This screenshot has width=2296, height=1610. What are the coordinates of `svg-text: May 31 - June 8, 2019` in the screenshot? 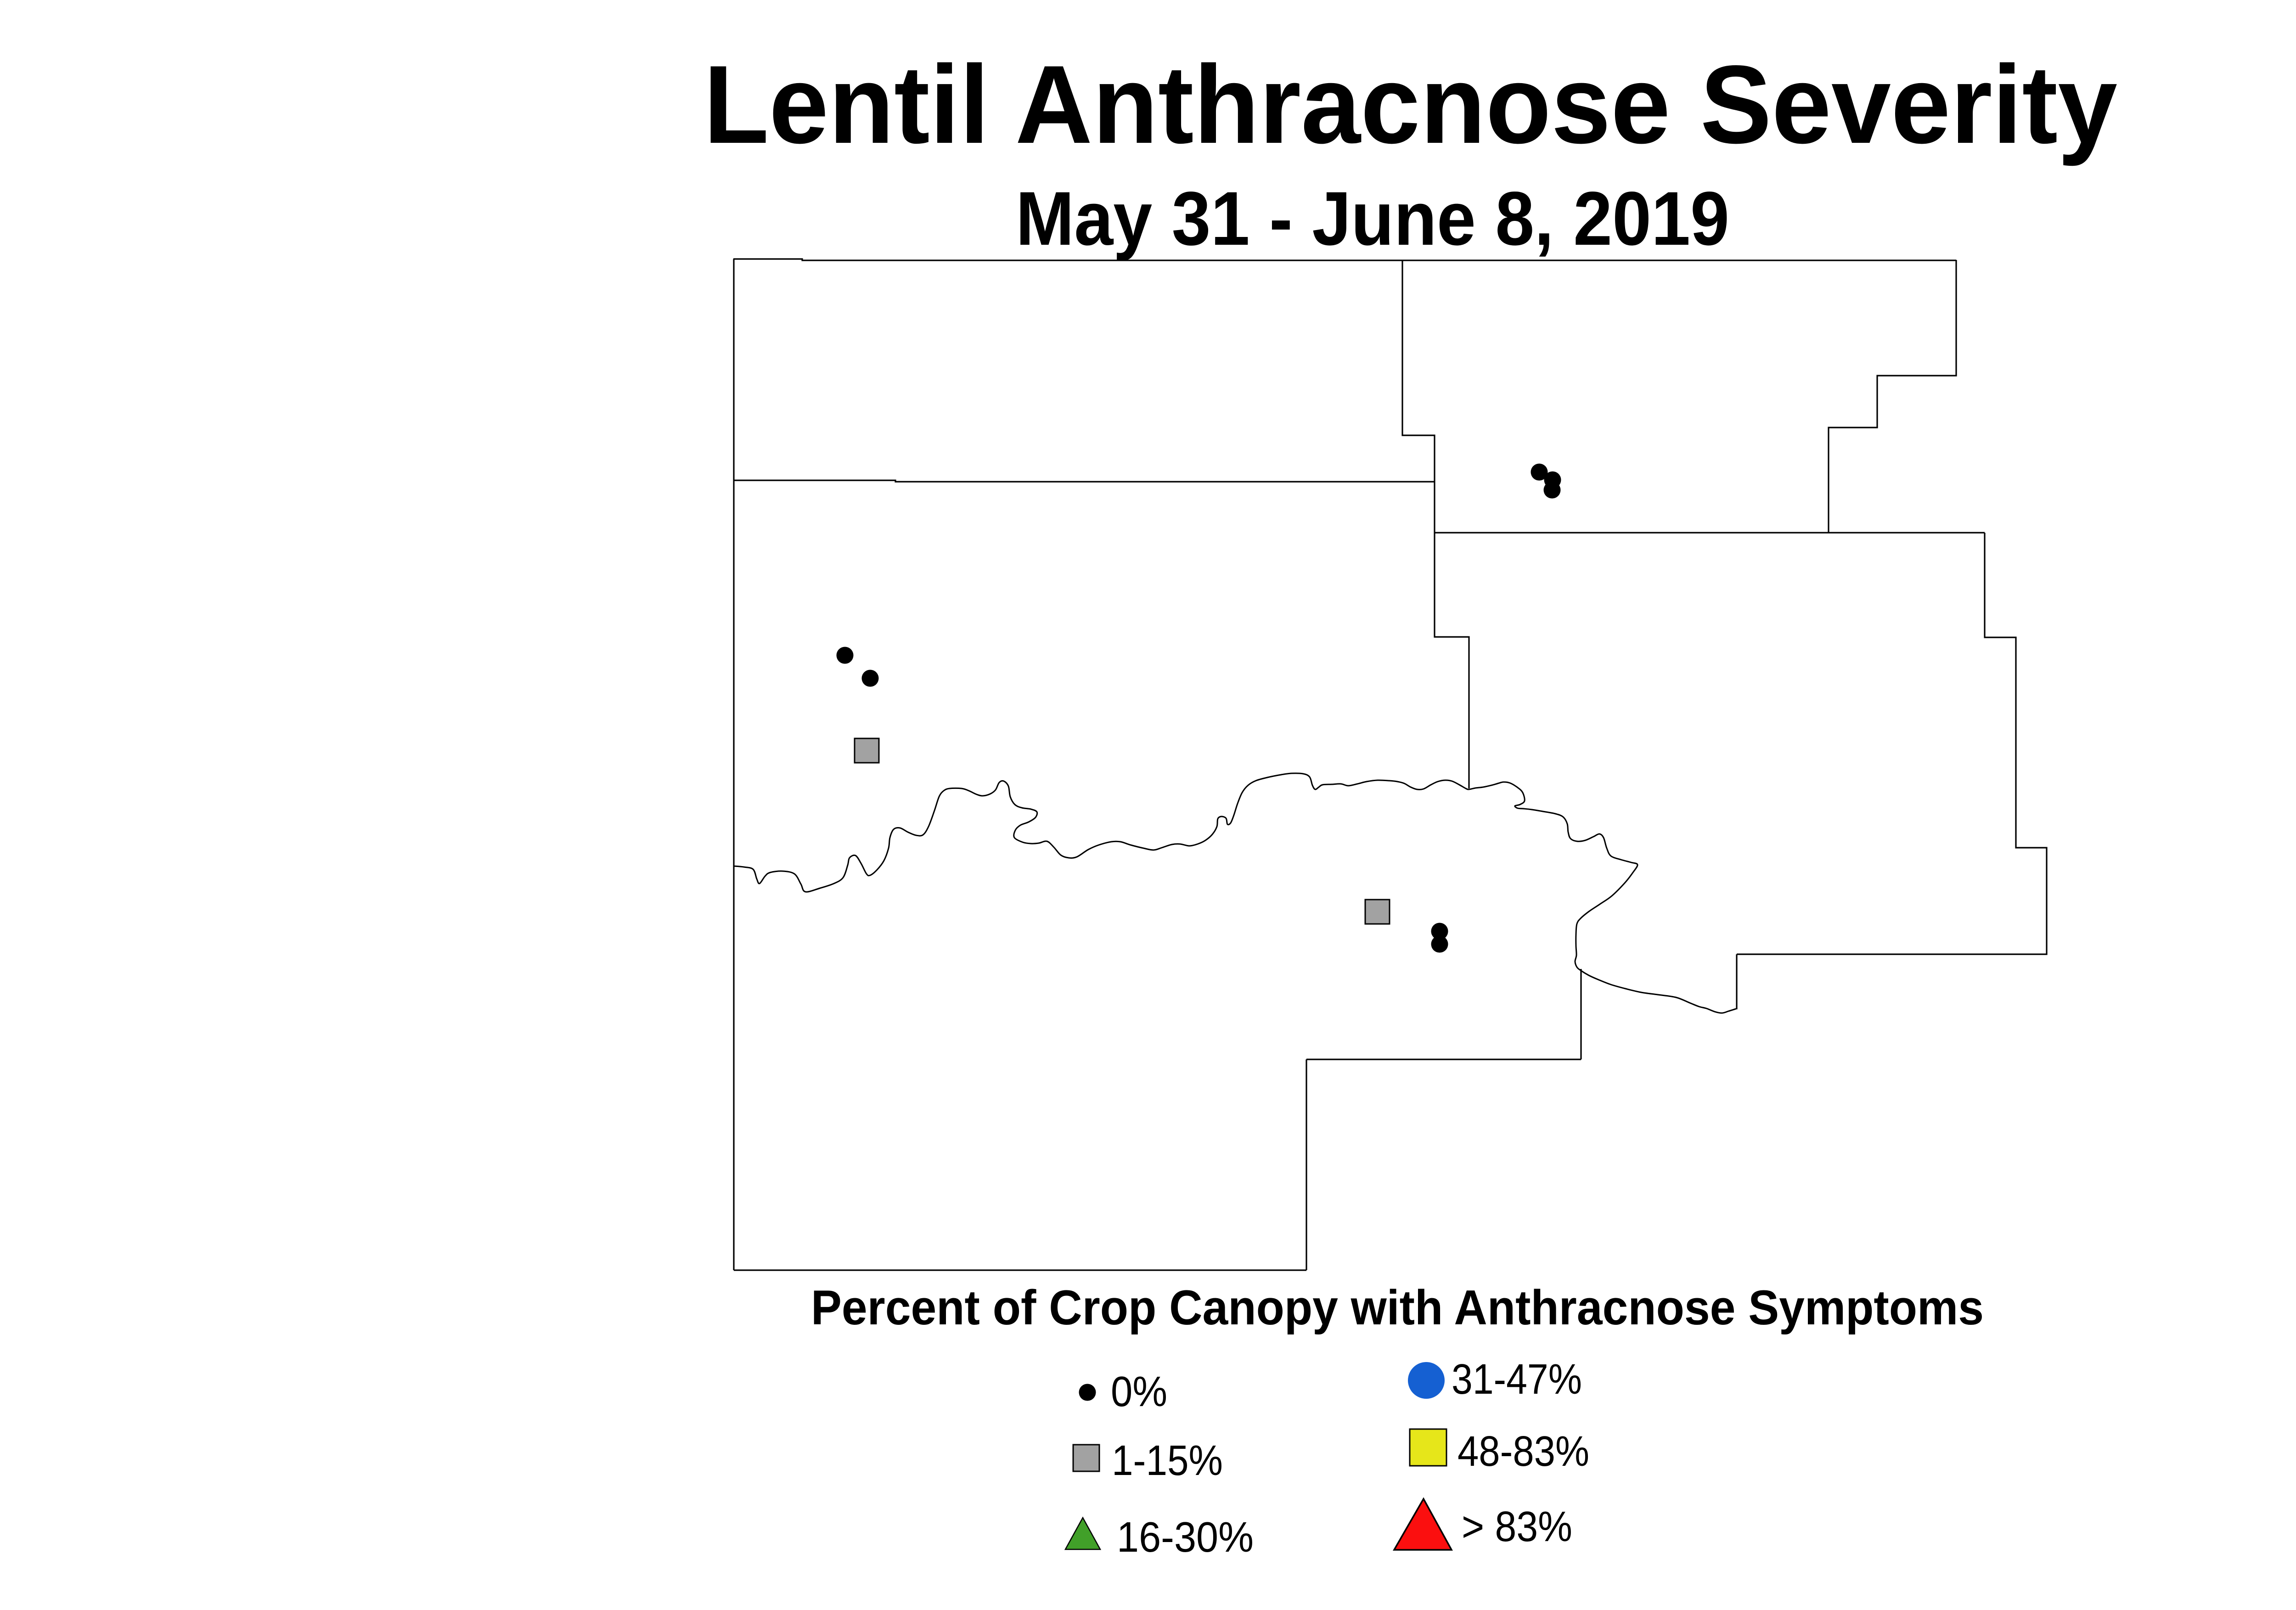 It's located at (1372, 218).